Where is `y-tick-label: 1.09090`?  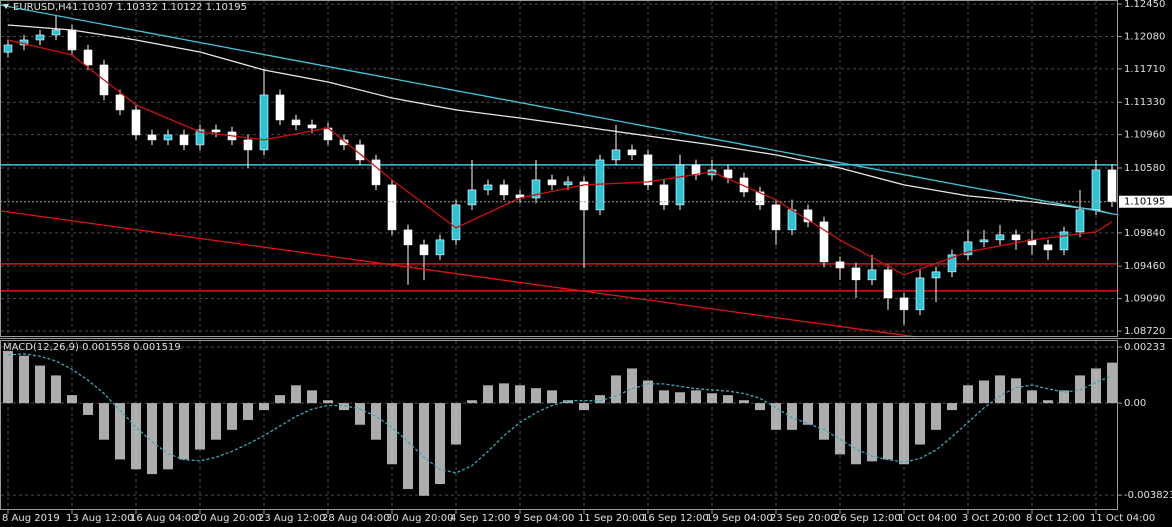
y-tick-label: 1.09090 is located at coordinates (1144, 299).